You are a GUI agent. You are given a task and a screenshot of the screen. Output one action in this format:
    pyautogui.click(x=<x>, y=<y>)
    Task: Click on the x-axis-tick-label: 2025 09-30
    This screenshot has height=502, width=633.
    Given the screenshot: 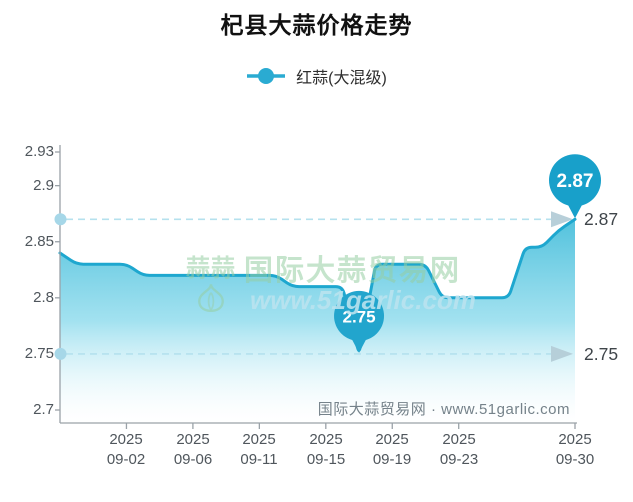 What is the action you would take?
    pyautogui.click(x=575, y=450)
    